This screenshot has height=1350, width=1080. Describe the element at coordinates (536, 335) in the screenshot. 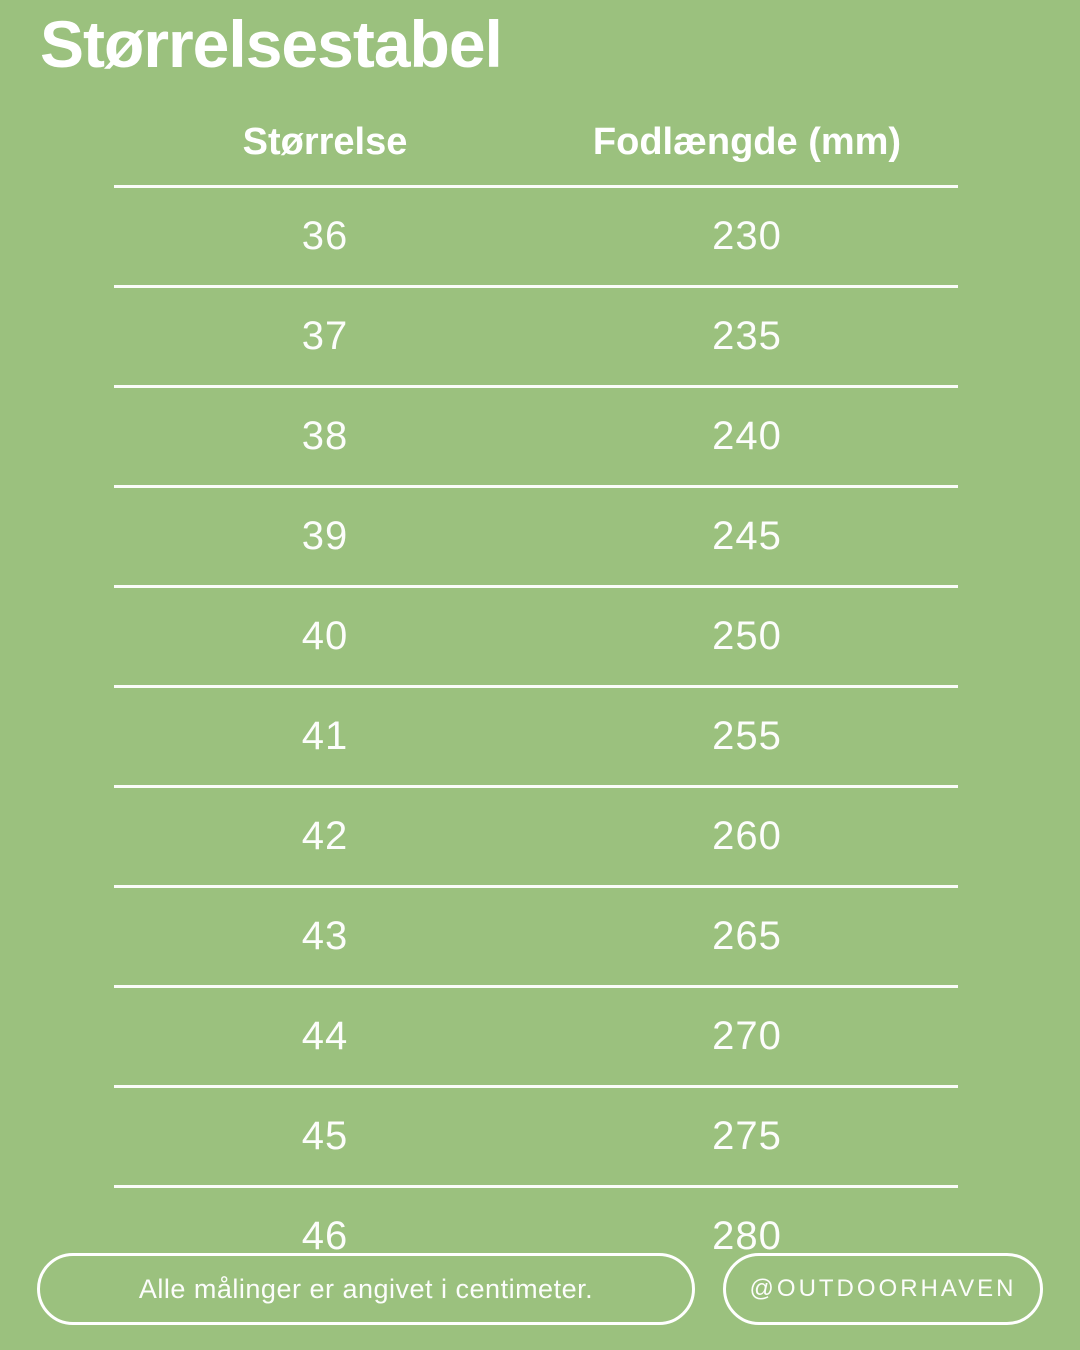

I see `table-row: 37 235` at that location.